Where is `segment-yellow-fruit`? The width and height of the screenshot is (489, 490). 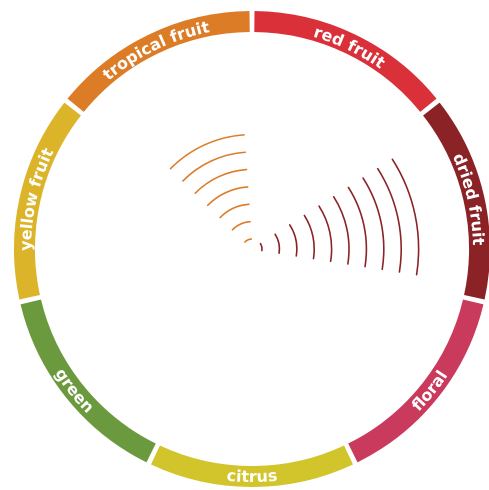 segment-yellow-fruit is located at coordinates (47, 201).